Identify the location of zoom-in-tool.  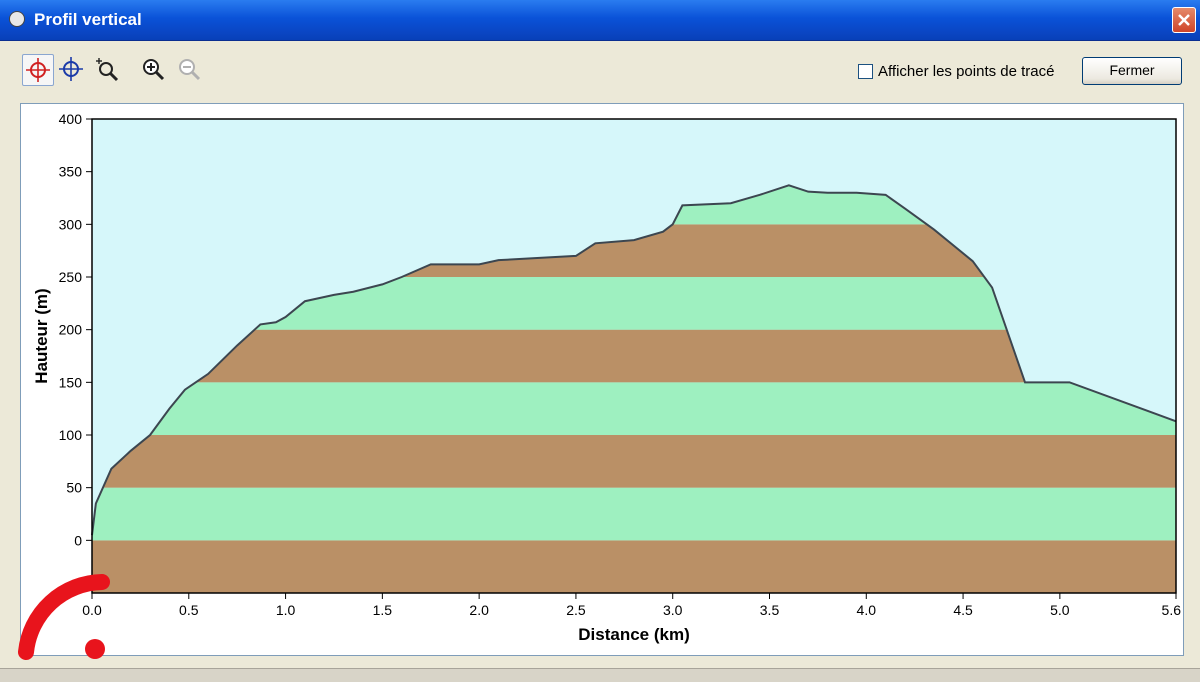
(154, 70).